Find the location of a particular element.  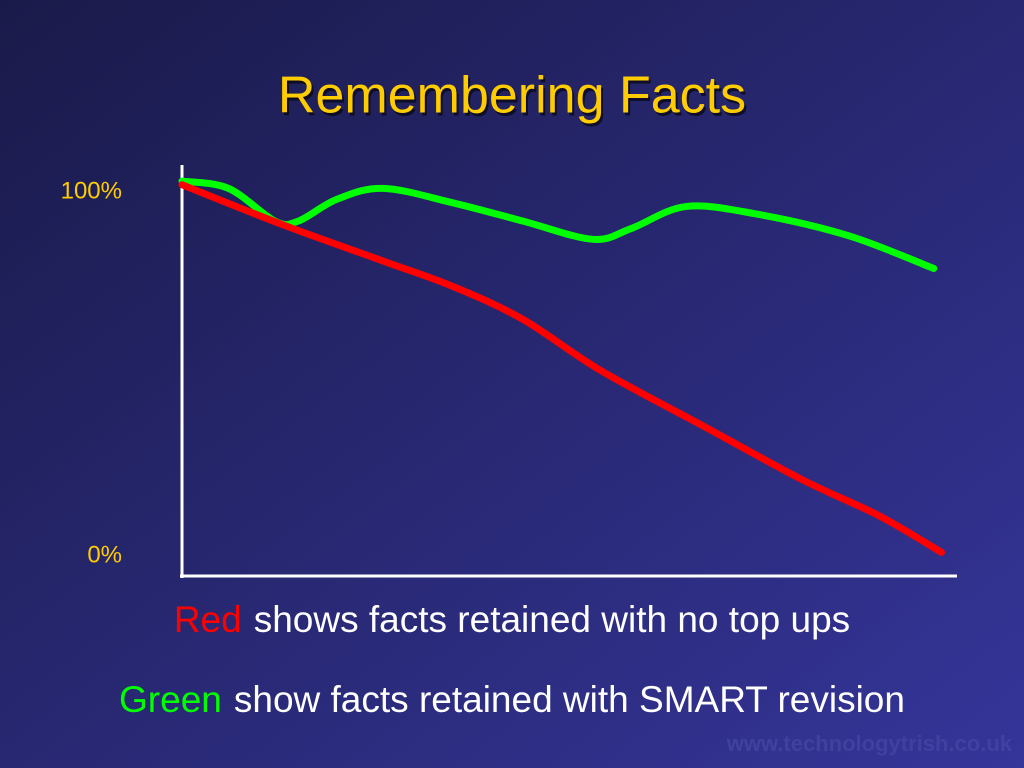

title-shadow: Remembering Facts is located at coordinates (514, 99).